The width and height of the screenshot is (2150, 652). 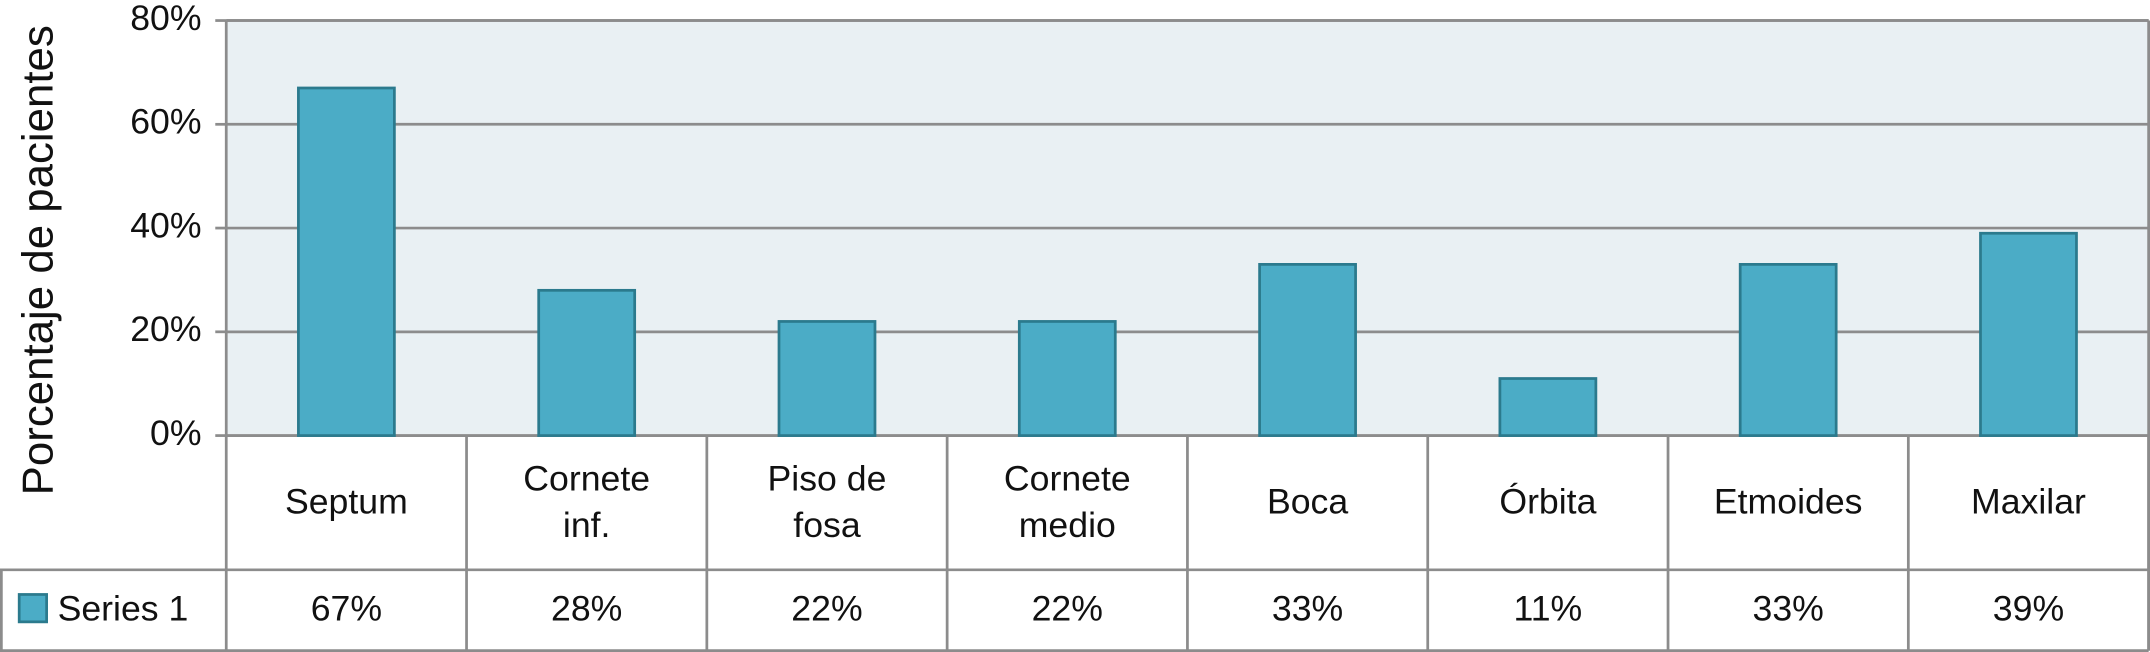 What do you see at coordinates (165, 19) in the screenshot?
I see `y-tick-label: 80%` at bounding box center [165, 19].